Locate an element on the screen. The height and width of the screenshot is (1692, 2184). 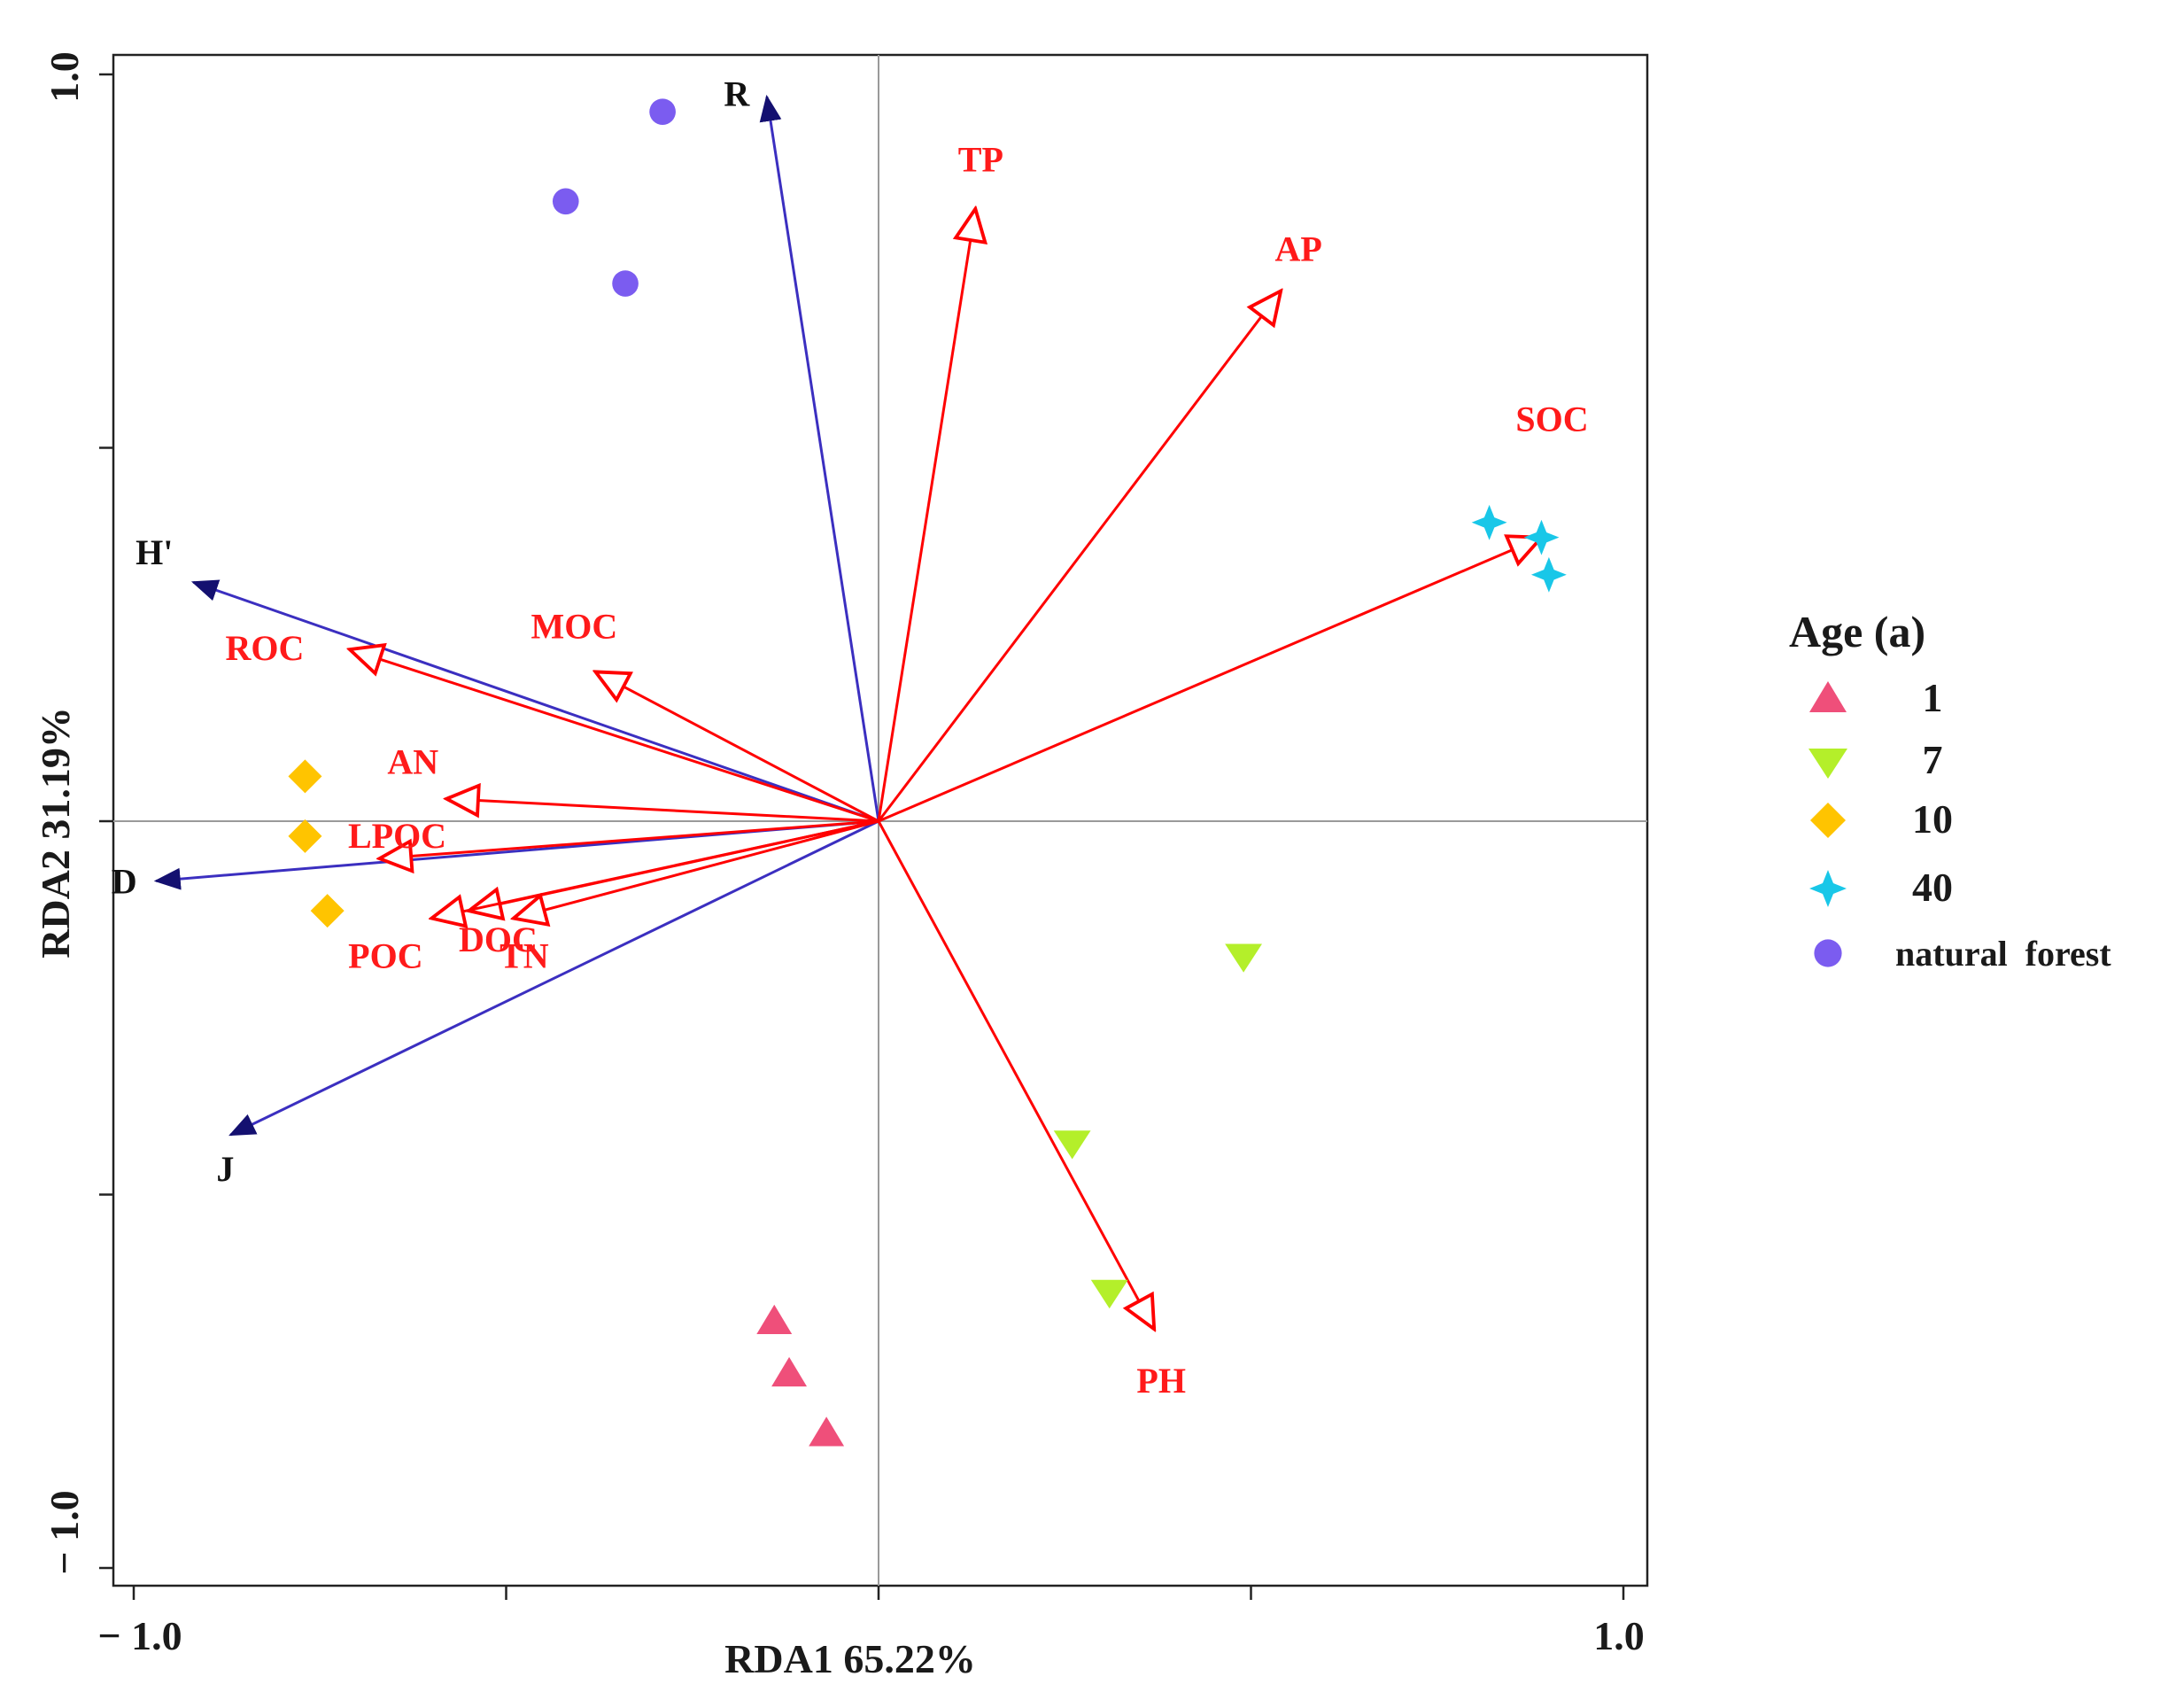
env-label-tp: TP is located at coordinates (981, 160).